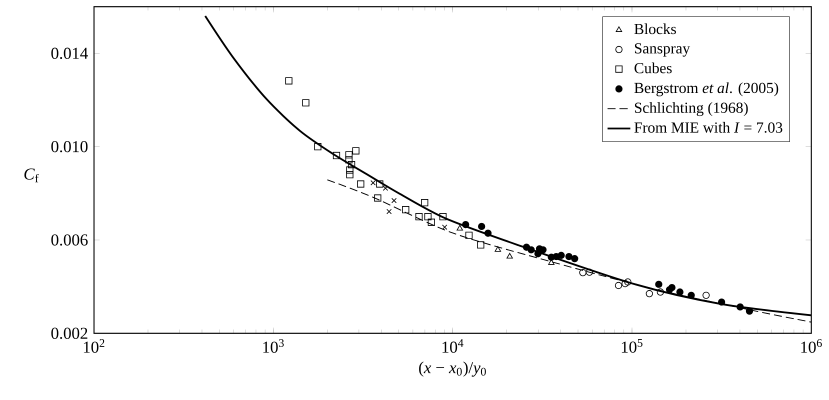  Describe the element at coordinates (69, 333) in the screenshot. I see `y-tick-label: 0.002` at that location.